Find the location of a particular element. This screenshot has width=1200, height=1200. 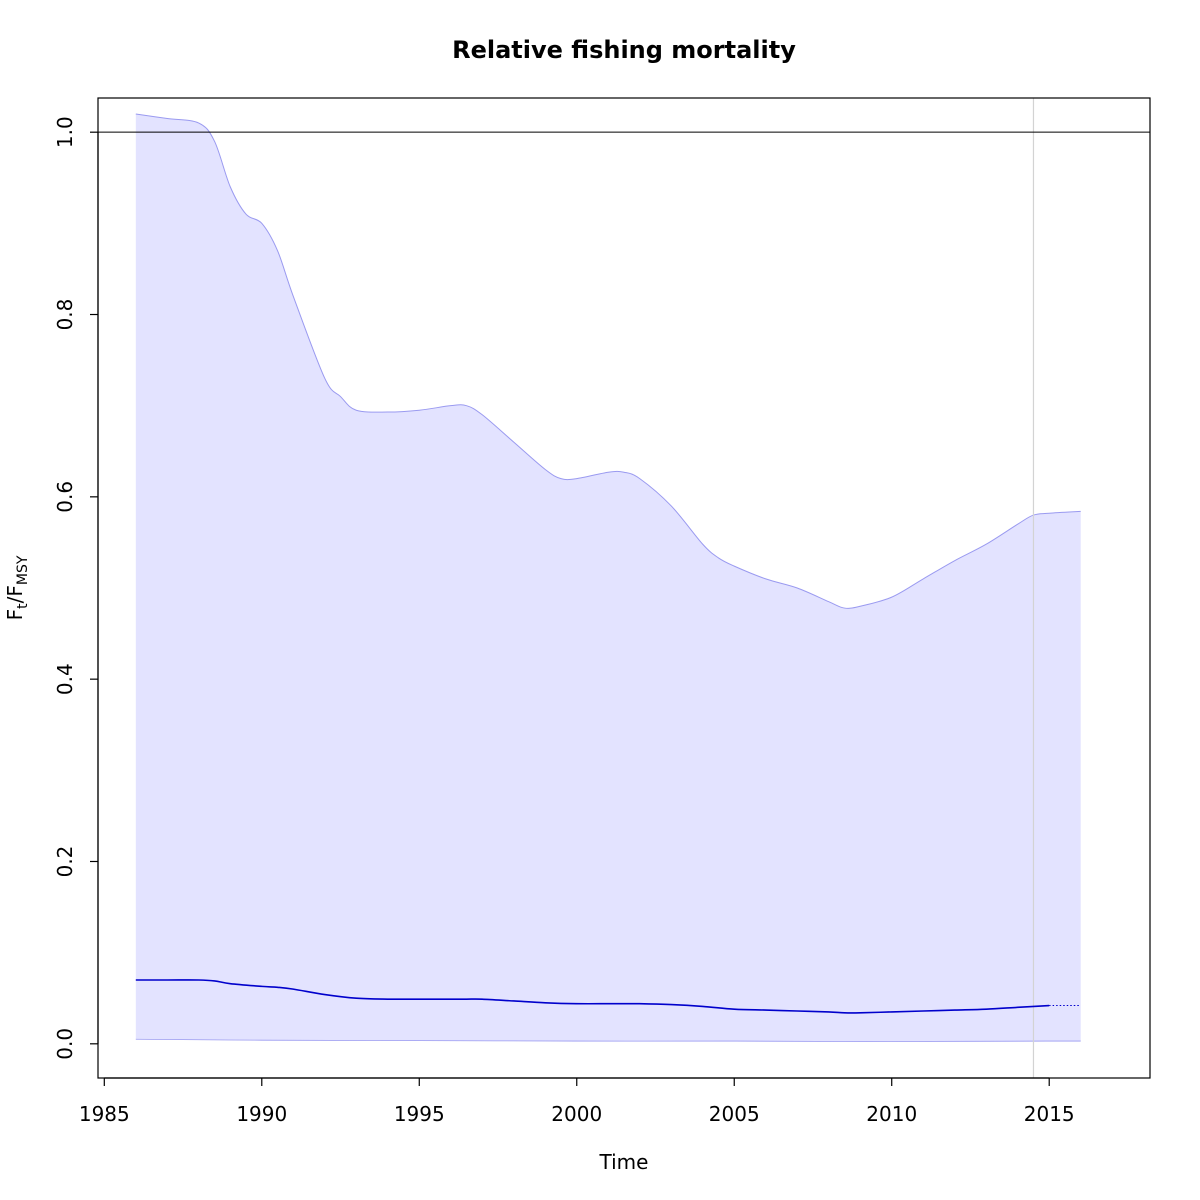

chart-title: Relative fishing mortality is located at coordinates (624, 50).